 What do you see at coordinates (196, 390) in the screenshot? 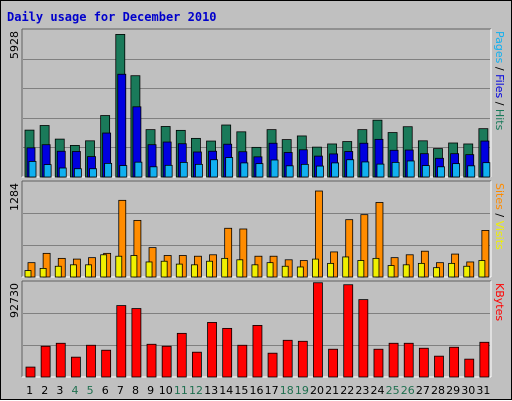
I see `day-label: 12` at bounding box center [196, 390].